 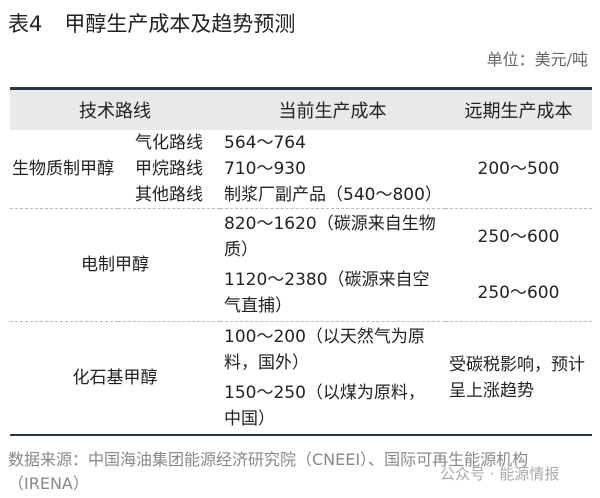 I want to click on table-row: 1120～2380（碳源来自空气直捕） 250～600, so click(x=392, y=293).